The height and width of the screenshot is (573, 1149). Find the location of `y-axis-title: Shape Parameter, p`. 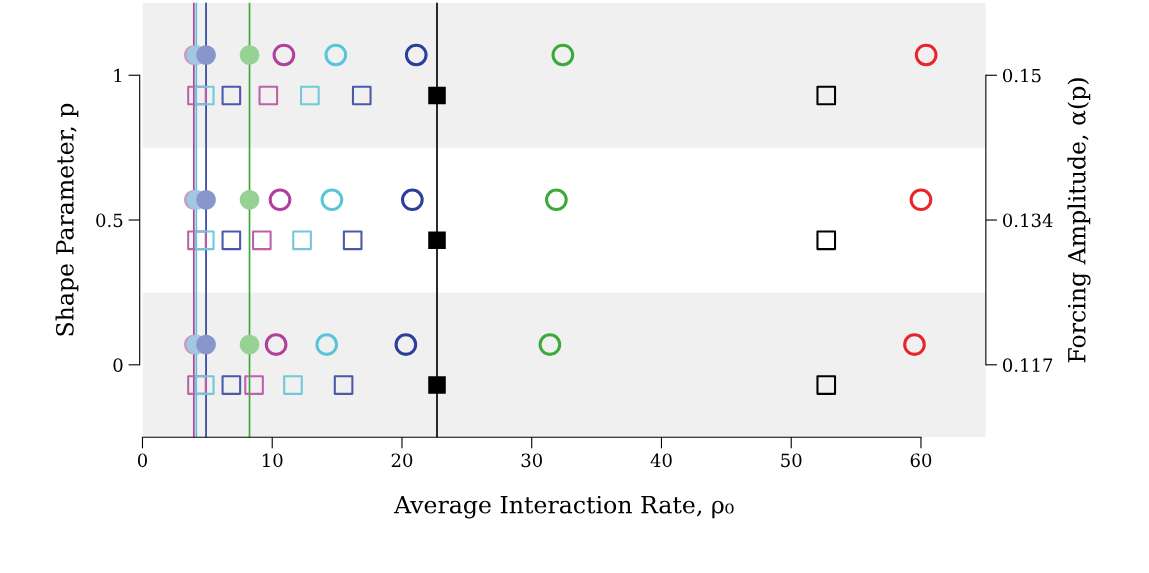

y-axis-title: Shape Parameter, p is located at coordinates (67, 219).